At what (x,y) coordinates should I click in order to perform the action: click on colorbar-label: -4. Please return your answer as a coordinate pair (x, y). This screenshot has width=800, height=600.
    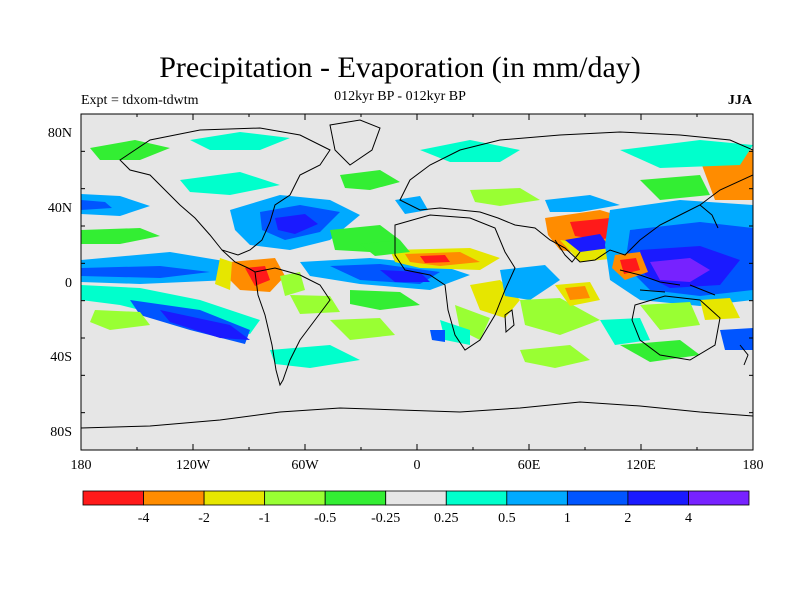
    Looking at the image, I should click on (144, 518).